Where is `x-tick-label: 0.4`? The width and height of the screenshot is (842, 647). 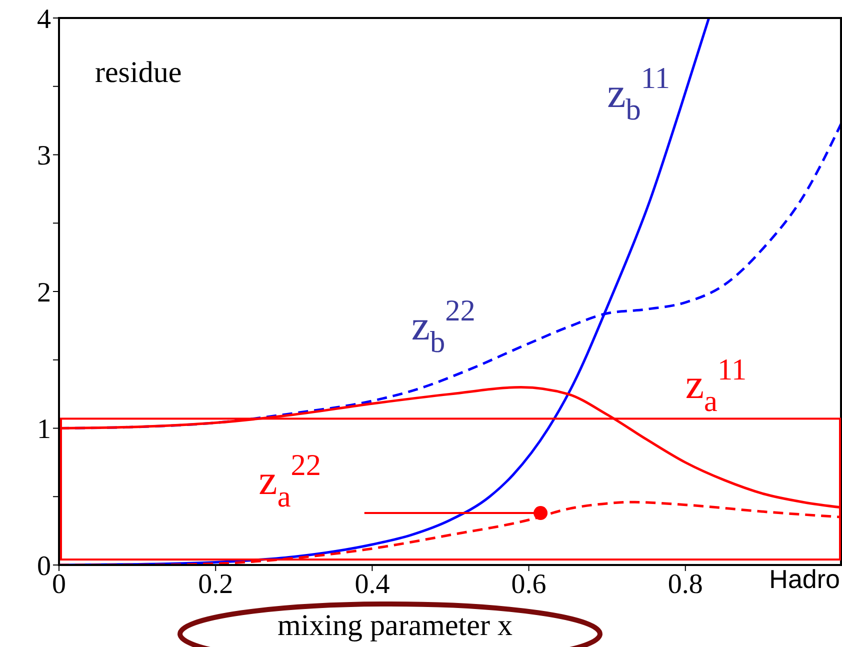 x-tick-label: 0.4 is located at coordinates (372, 584).